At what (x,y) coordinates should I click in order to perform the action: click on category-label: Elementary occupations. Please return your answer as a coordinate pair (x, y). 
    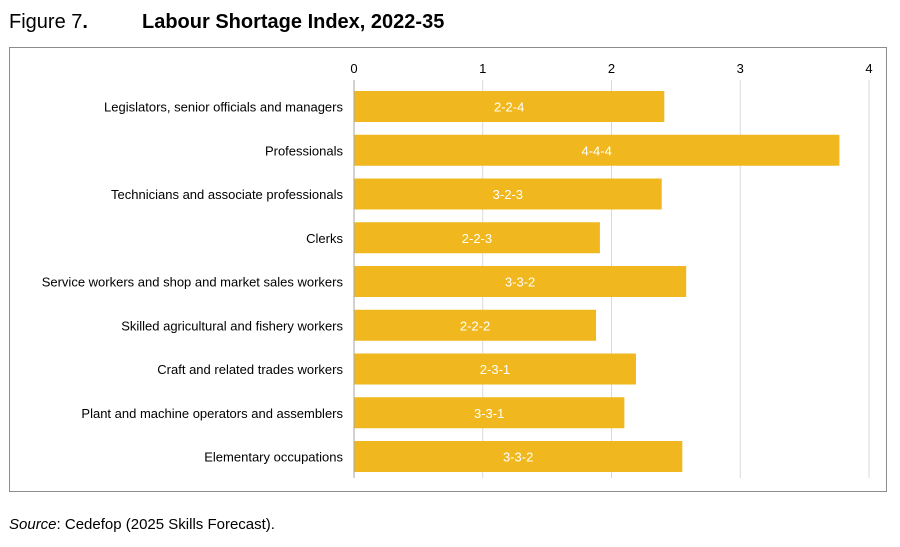
    Looking at the image, I should click on (273, 457).